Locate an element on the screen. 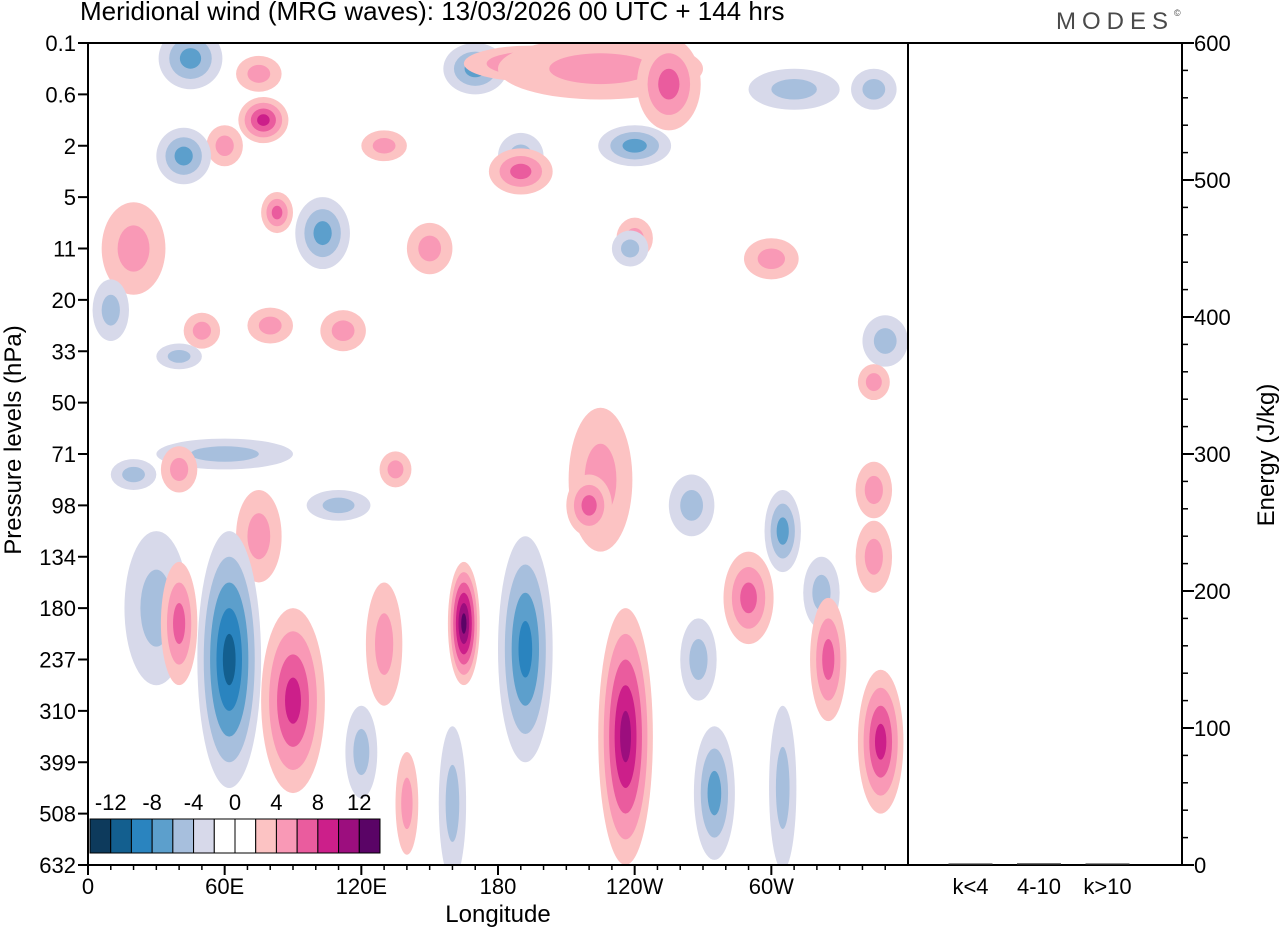 Image resolution: width=1280 pixels, height=930 pixels. brand-logo: MODES© is located at coordinates (1118, 22).